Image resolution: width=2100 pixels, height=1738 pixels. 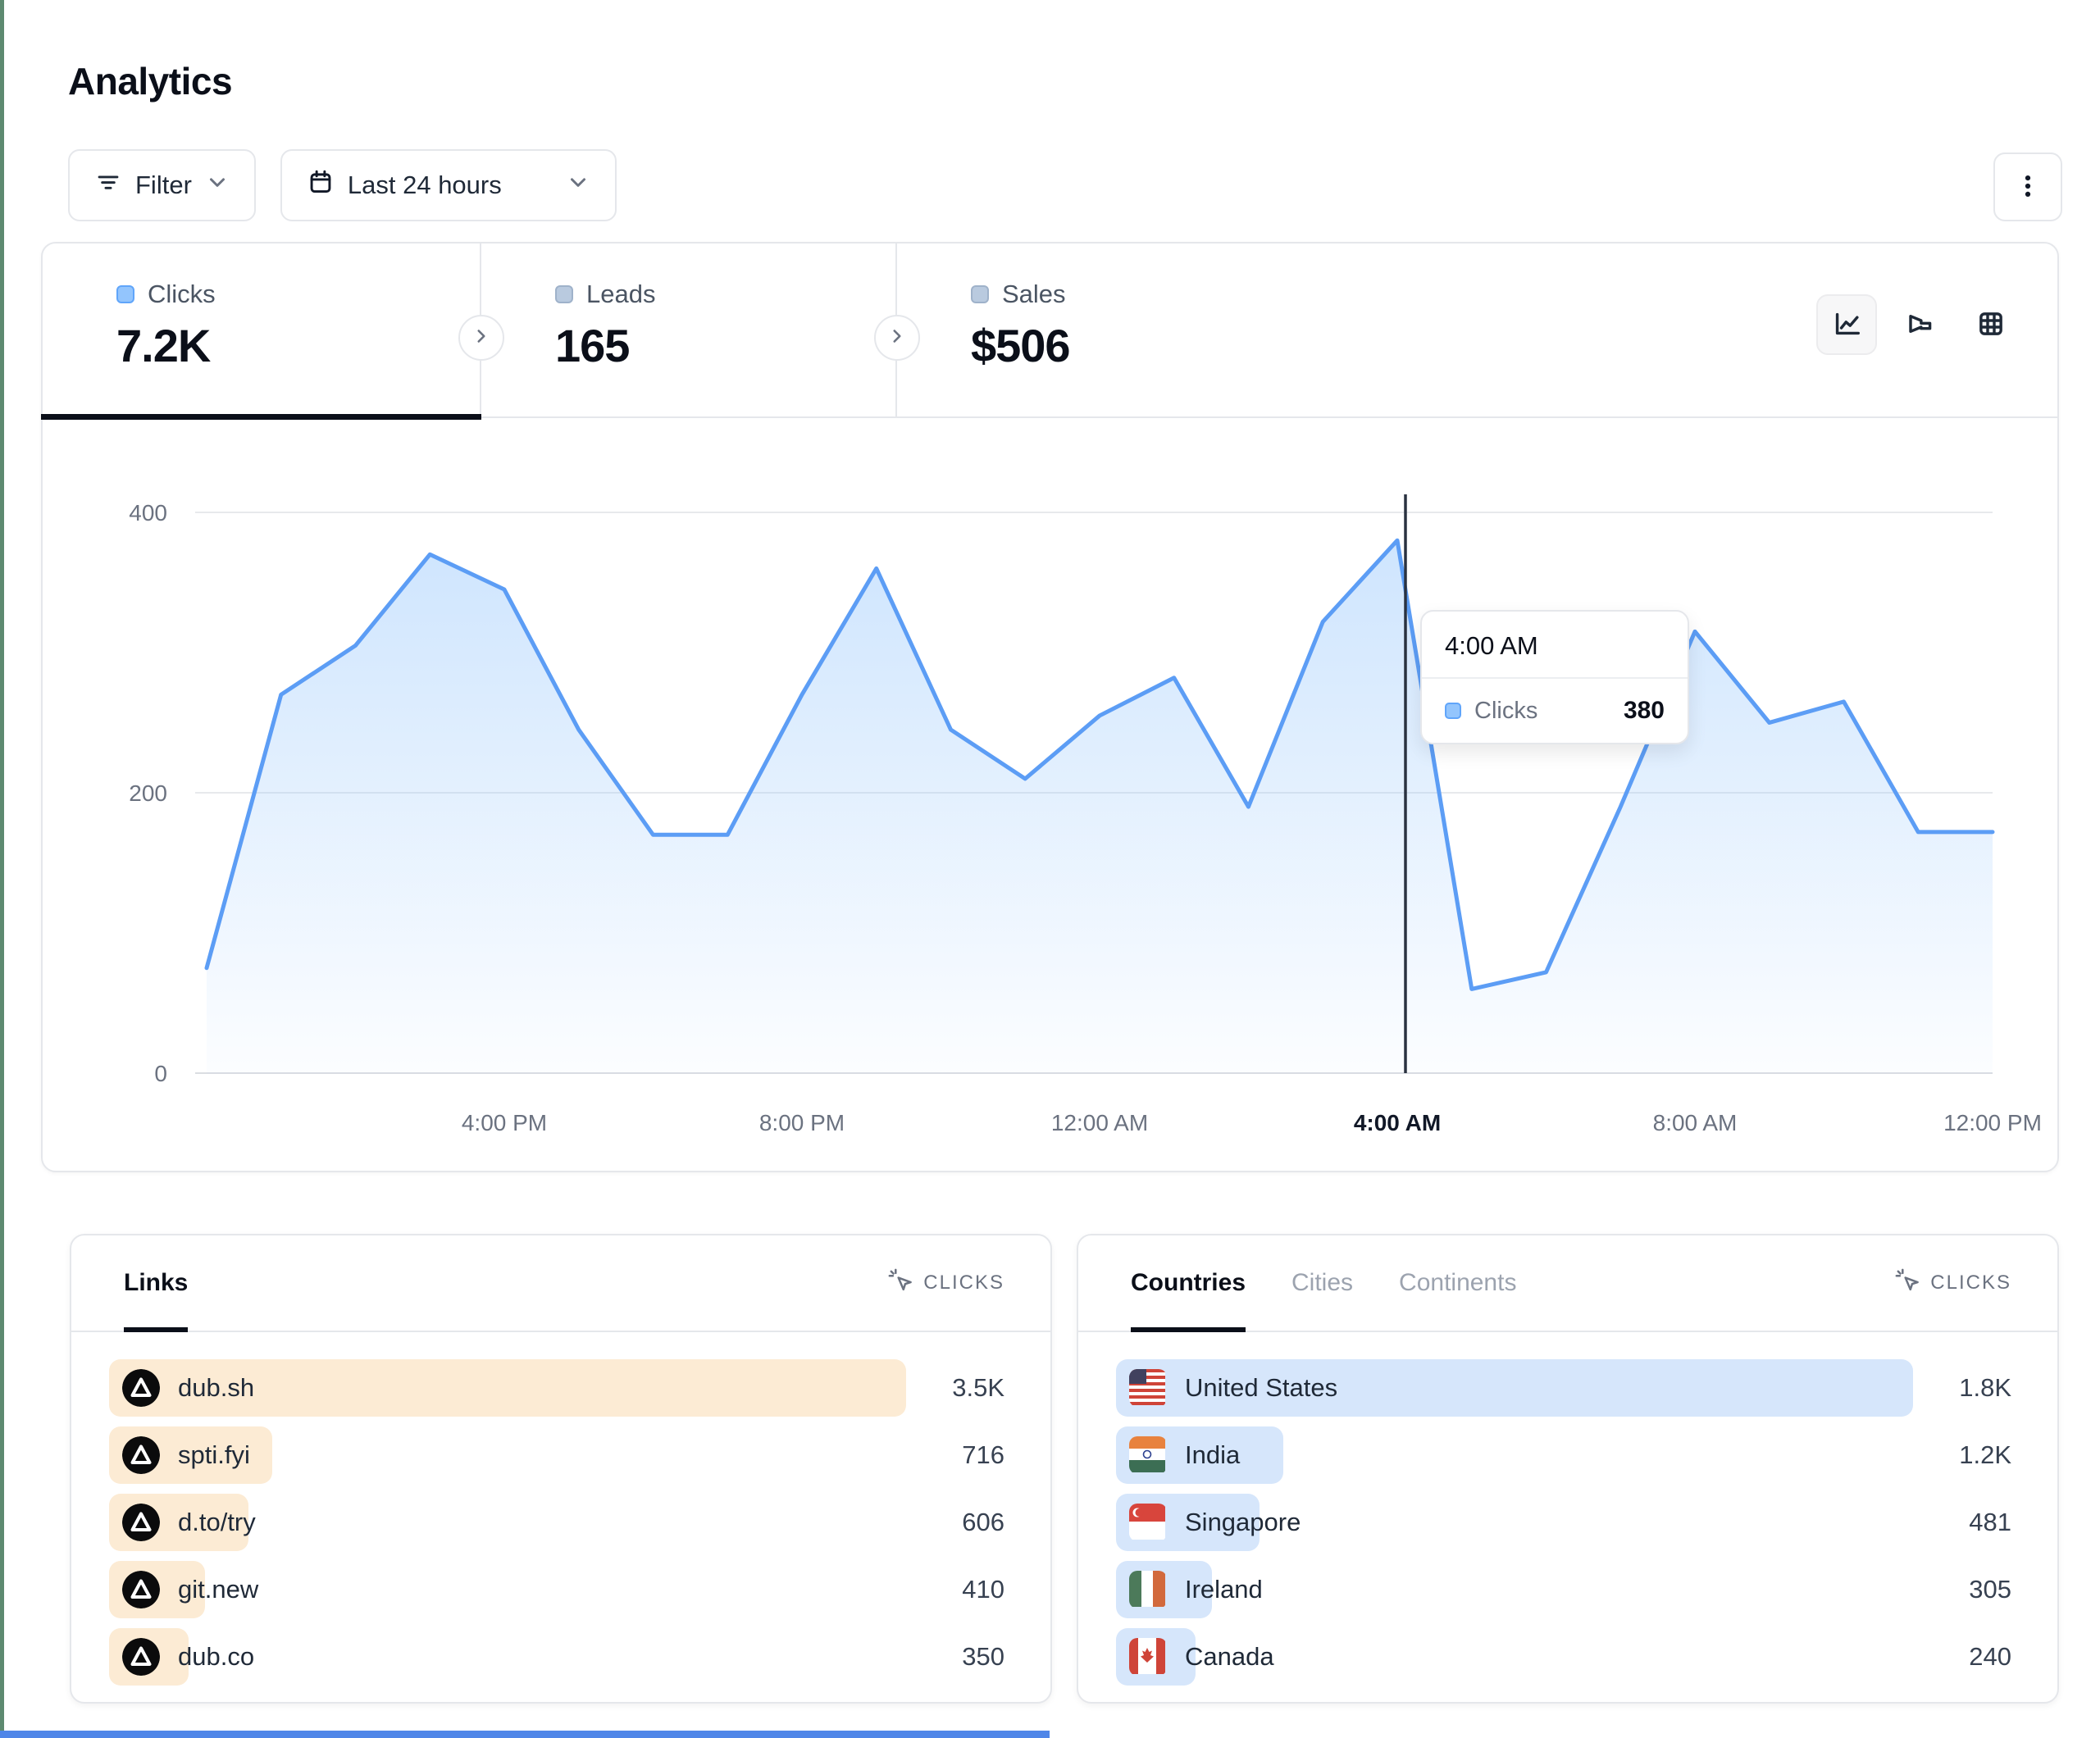 What do you see at coordinates (983, 1454) in the screenshot?
I see `row-value: 716` at bounding box center [983, 1454].